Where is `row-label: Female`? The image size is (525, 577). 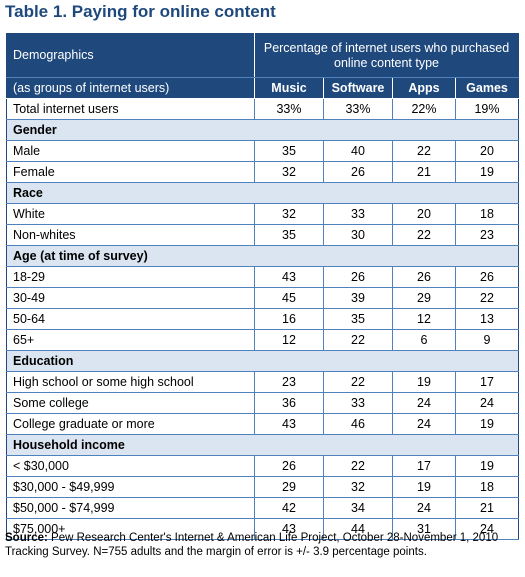 row-label: Female is located at coordinates (130, 172).